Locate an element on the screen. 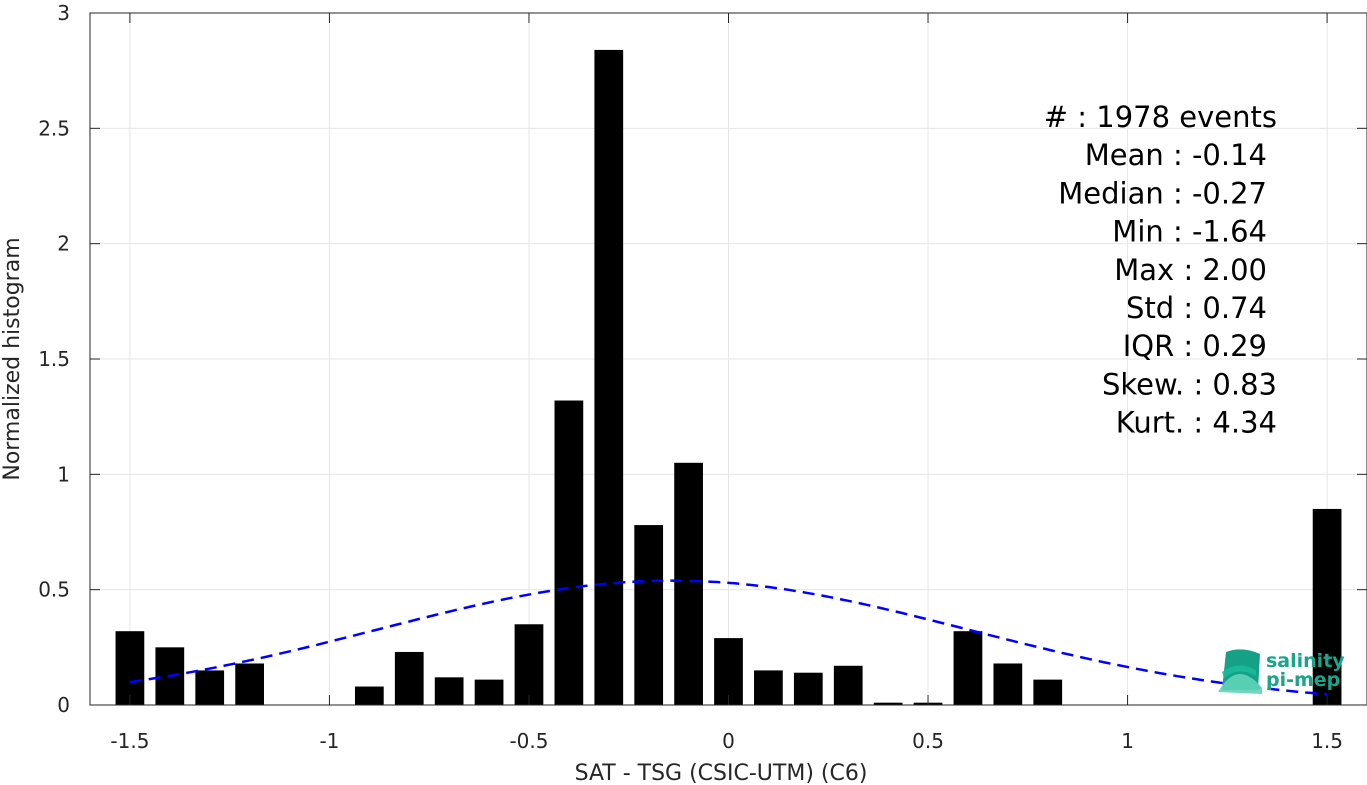 Image resolution: width=1367 pixels, height=785 pixels. stat-line: Skew. : 0.83 is located at coordinates (1189, 384).